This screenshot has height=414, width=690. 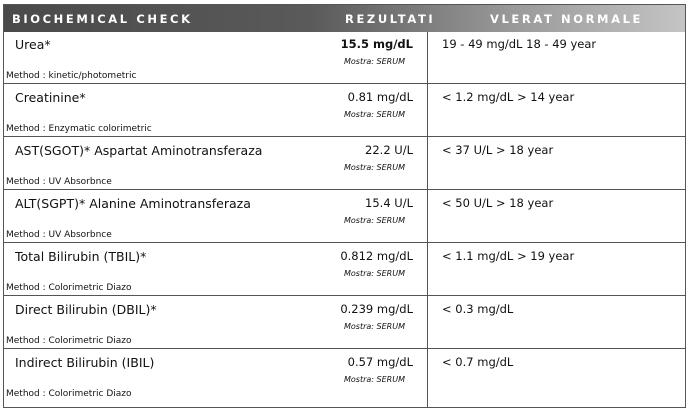 What do you see at coordinates (71, 76) in the screenshot?
I see `test-method: Method : kinetic/photometric` at bounding box center [71, 76].